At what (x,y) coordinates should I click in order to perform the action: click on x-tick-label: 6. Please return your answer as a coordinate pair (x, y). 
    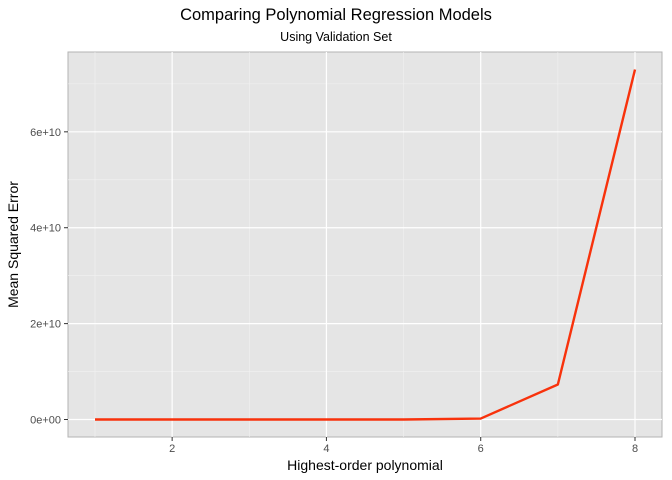
    Looking at the image, I should click on (481, 449).